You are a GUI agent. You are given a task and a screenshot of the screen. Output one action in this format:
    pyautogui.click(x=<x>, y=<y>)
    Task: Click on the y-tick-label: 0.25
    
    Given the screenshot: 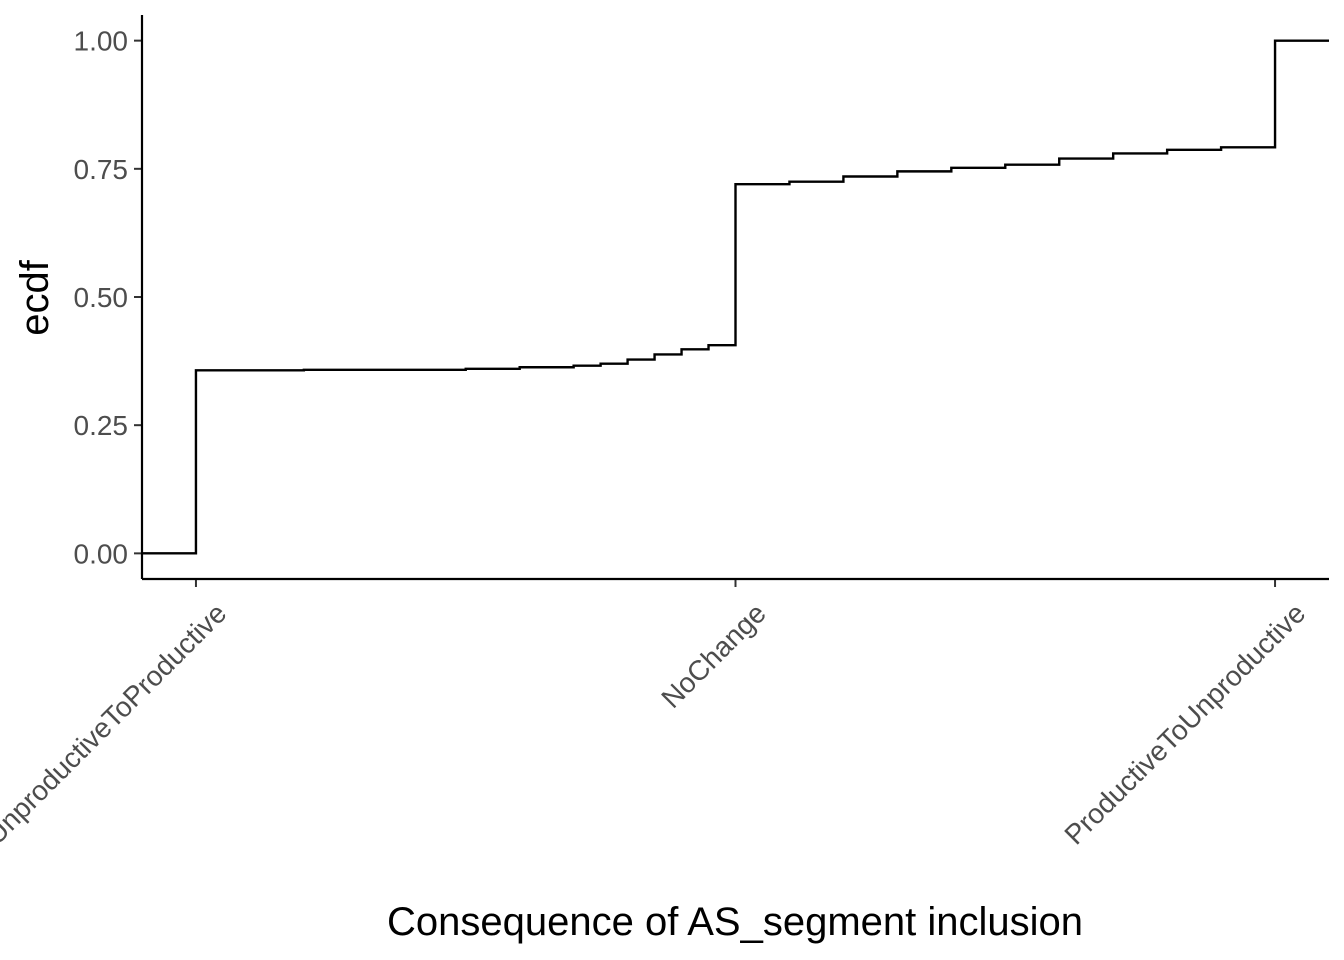 What is the action you would take?
    pyautogui.click(x=101, y=425)
    